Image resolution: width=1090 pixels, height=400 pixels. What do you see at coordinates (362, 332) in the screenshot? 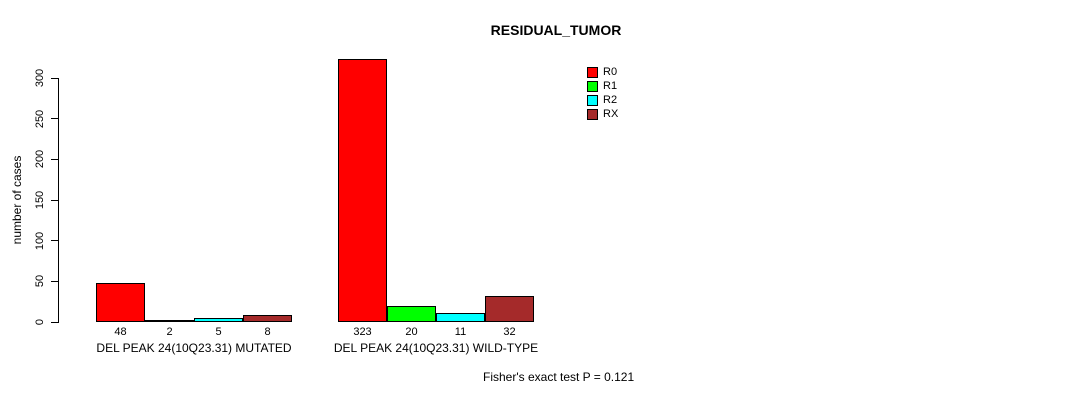
I see `bar-value-label: 323` at bounding box center [362, 332].